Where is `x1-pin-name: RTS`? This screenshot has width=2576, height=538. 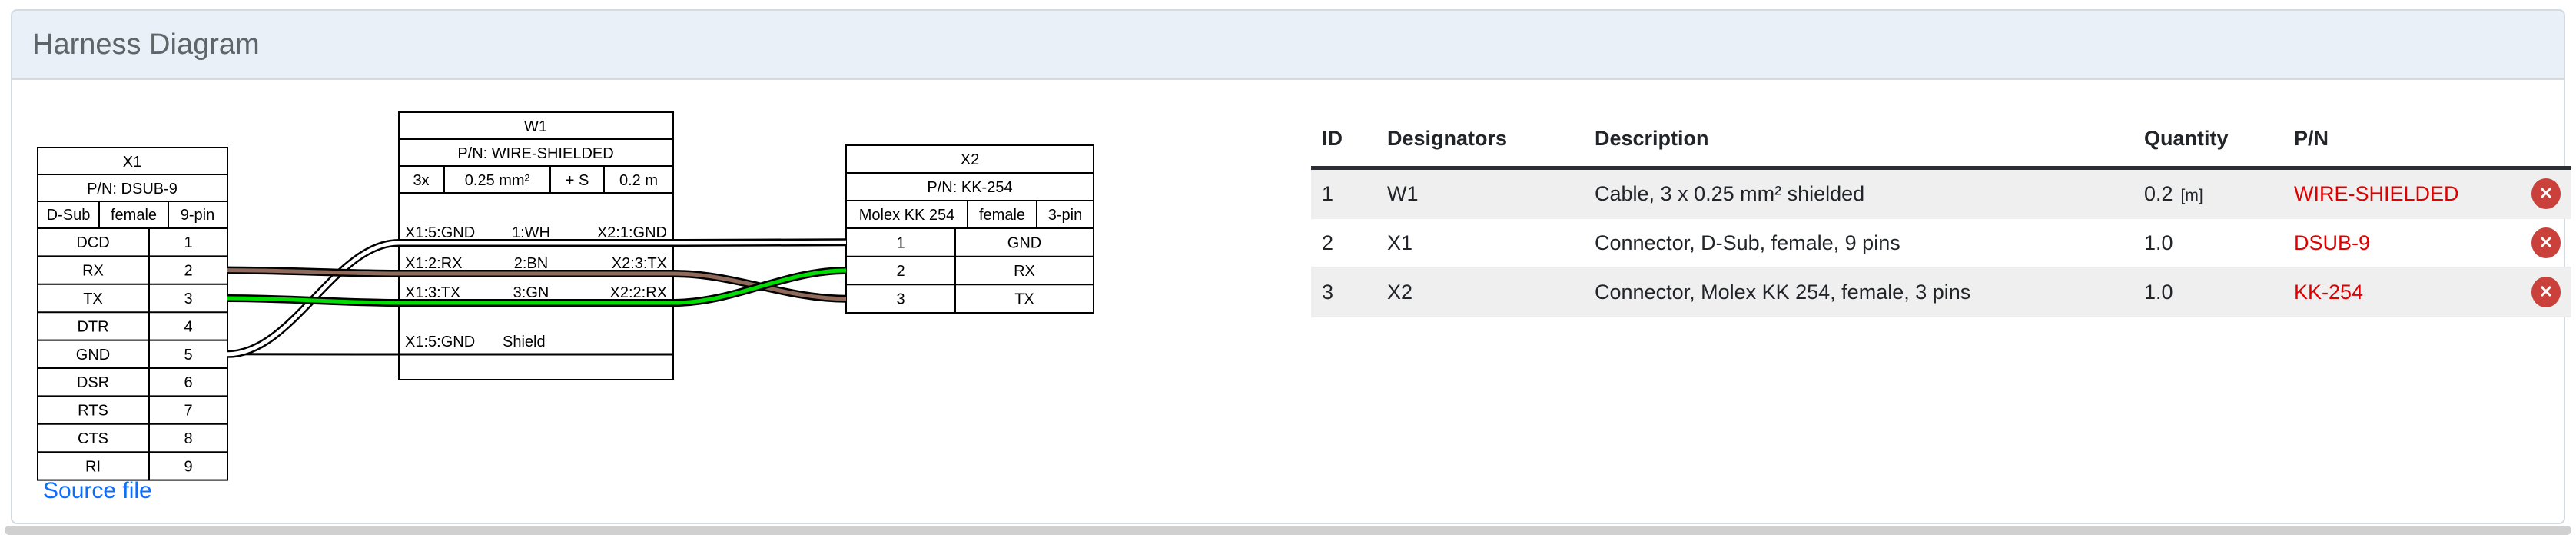 x1-pin-name: RTS is located at coordinates (93, 411).